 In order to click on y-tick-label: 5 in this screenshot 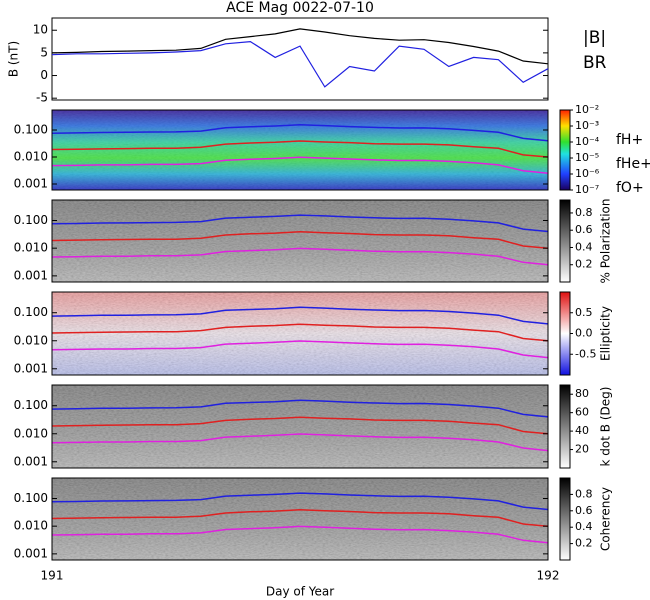, I will do `click(44, 52)`.